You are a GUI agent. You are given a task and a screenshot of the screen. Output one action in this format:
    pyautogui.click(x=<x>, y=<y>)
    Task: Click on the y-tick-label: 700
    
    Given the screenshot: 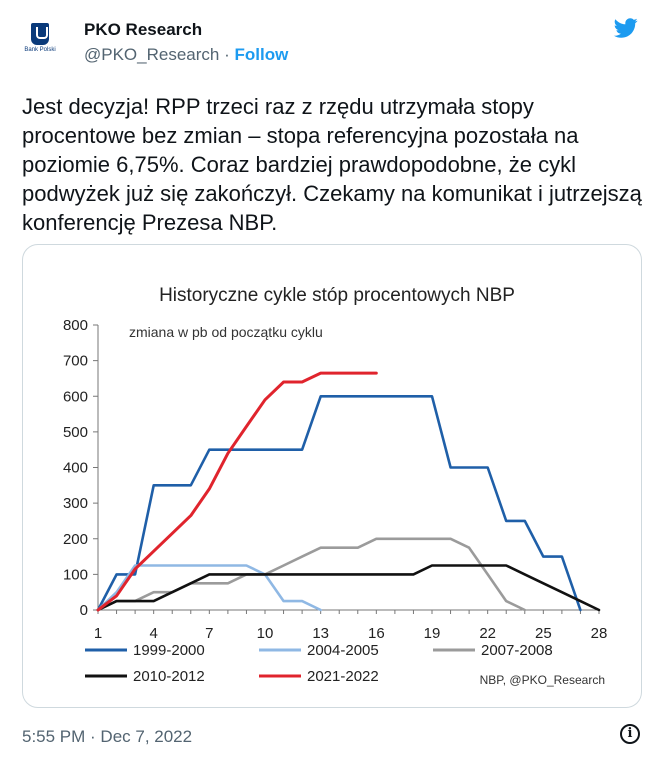 What is the action you would take?
    pyautogui.click(x=75, y=361)
    